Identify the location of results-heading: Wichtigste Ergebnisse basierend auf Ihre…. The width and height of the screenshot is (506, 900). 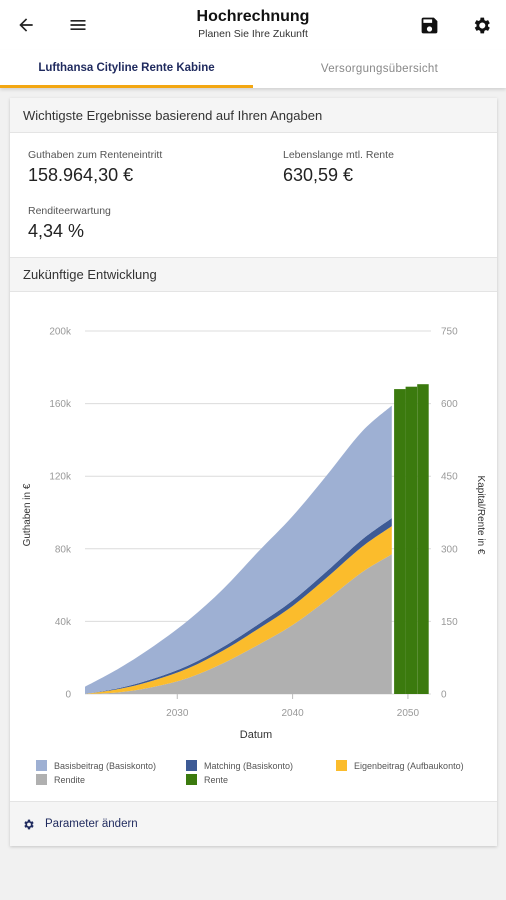
(253, 115).